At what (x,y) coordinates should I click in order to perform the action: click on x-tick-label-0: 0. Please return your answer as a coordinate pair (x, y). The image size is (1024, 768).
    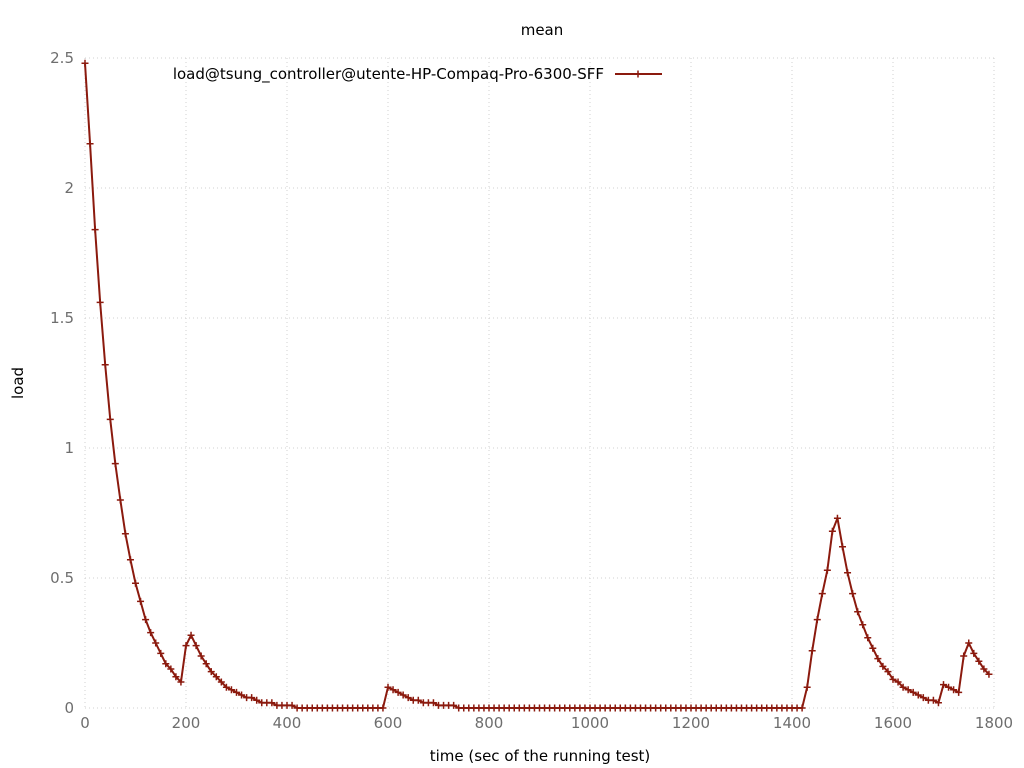
    Looking at the image, I should click on (85, 723).